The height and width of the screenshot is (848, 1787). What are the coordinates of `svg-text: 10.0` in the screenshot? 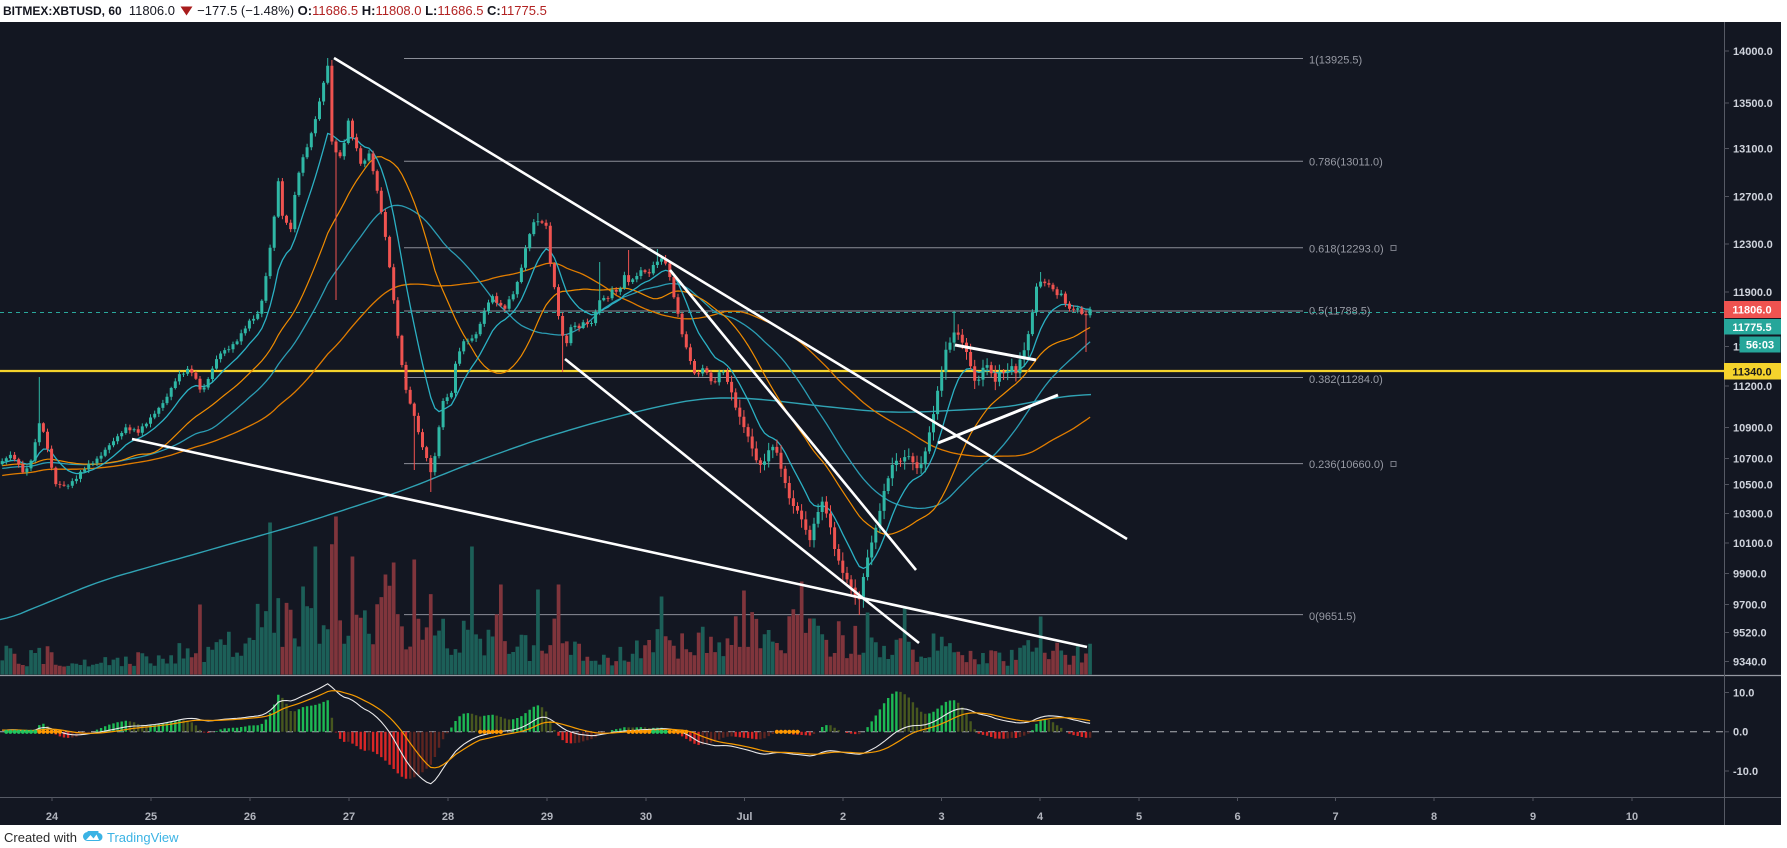 It's located at (1743, 693).